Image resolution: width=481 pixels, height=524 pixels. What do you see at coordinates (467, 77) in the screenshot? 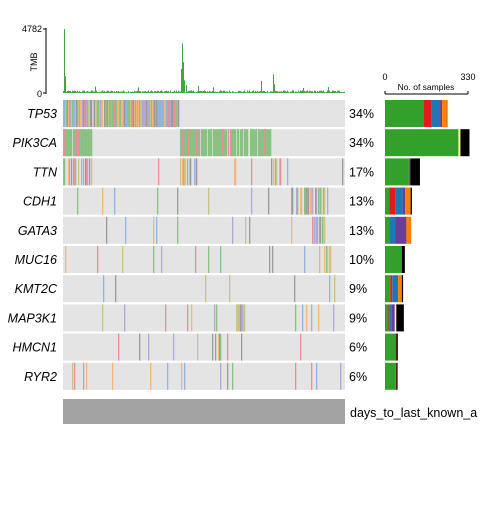
I see `bar-xtick-right: 330` at bounding box center [467, 77].